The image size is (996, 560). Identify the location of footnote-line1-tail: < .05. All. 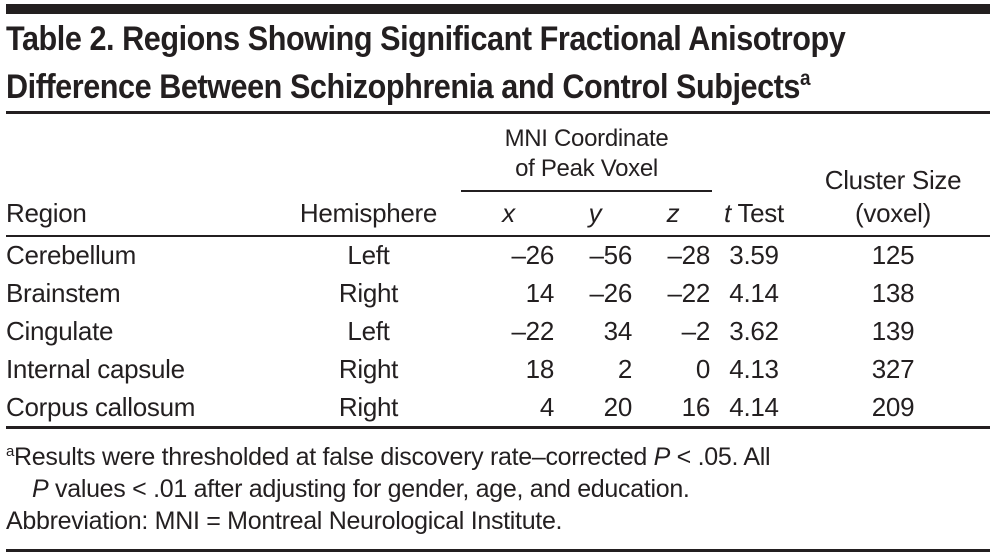
(720, 457).